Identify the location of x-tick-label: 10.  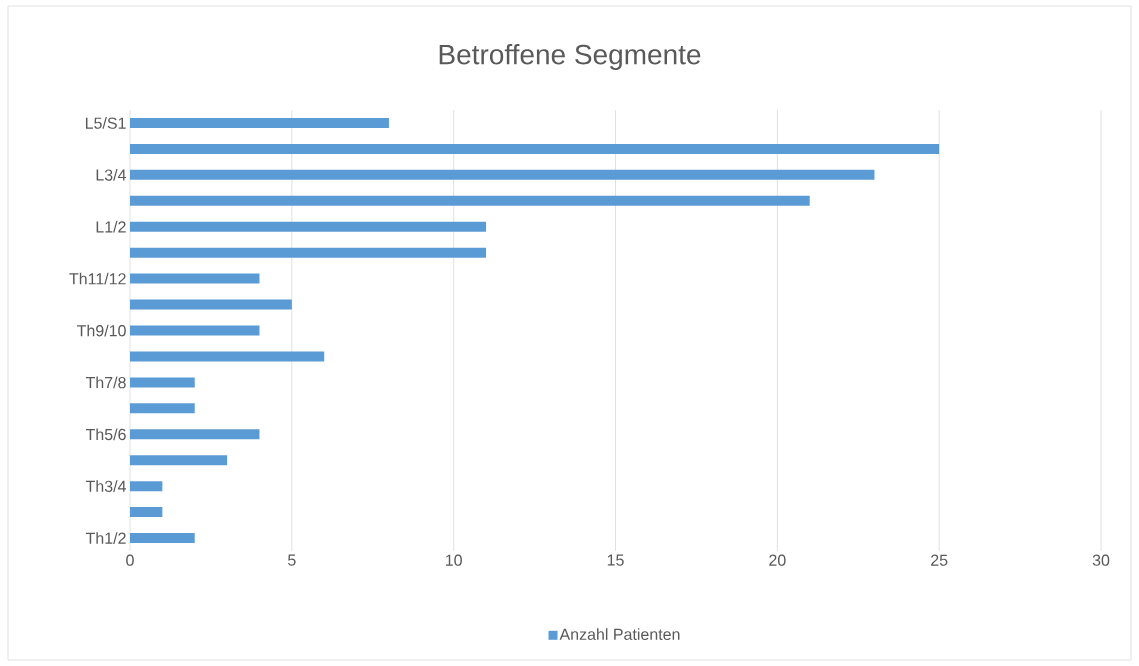
(454, 560).